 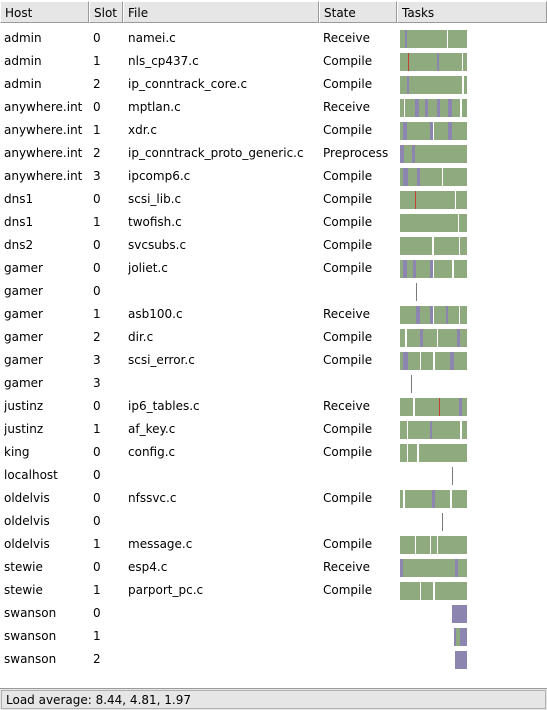 I want to click on table-row: justinz 0 ip6_tables.c Receive, so click(x=273, y=406).